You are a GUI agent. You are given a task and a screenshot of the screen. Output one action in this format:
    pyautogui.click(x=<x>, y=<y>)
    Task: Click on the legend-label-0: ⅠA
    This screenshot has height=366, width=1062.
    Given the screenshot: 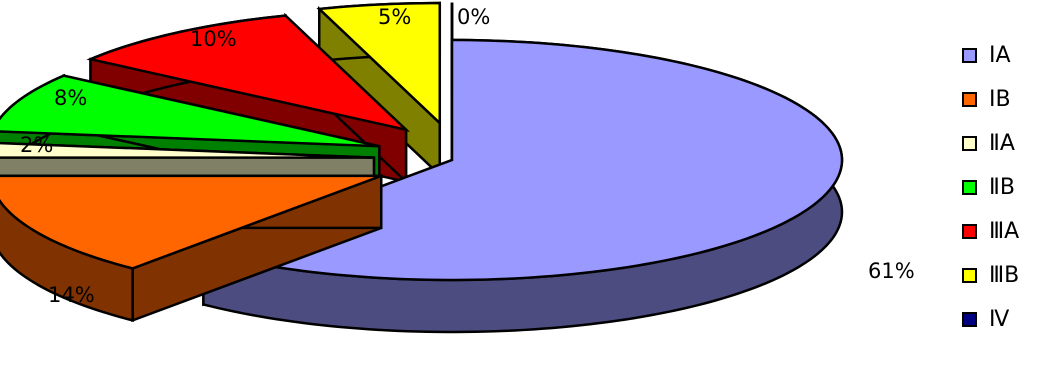 What is the action you would take?
    pyautogui.click(x=1000, y=55)
    